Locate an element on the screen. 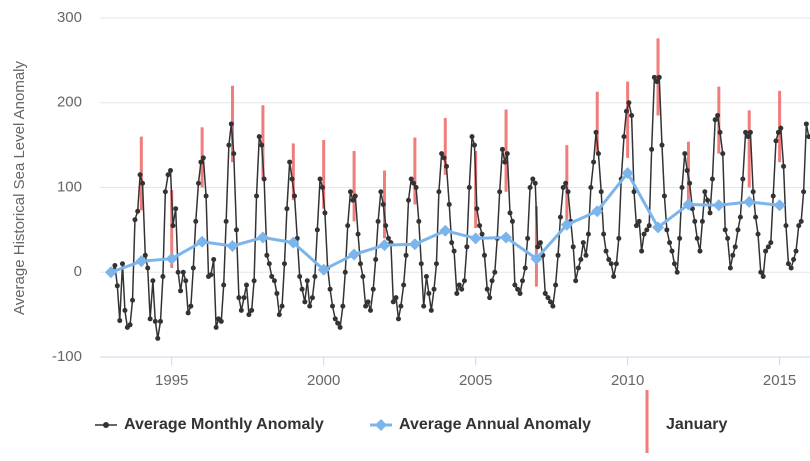  x-tick-label: 2015 is located at coordinates (779, 380).